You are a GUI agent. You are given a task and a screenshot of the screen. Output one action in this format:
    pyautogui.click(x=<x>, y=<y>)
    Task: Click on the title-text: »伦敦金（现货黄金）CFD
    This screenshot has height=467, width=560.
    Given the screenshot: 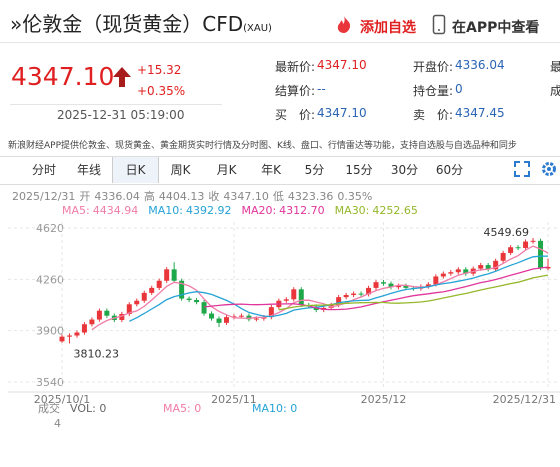 What is the action you would take?
    pyautogui.click(x=127, y=24)
    